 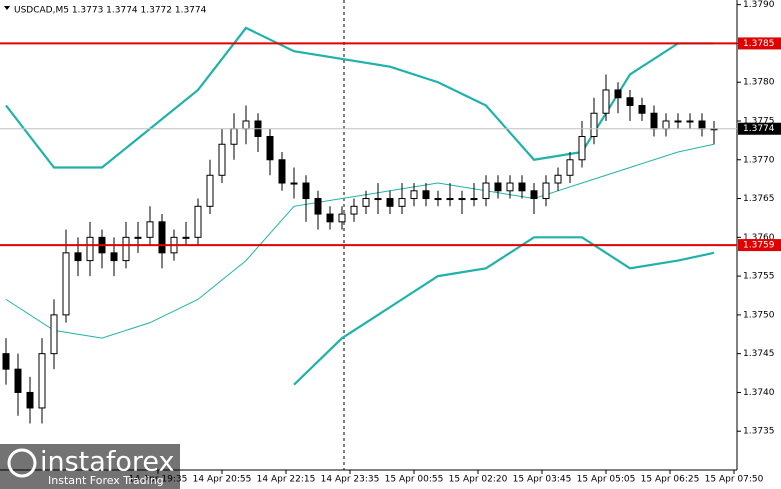 I want to click on x-tick-label: 14 Apr 23:35, so click(x=350, y=480).